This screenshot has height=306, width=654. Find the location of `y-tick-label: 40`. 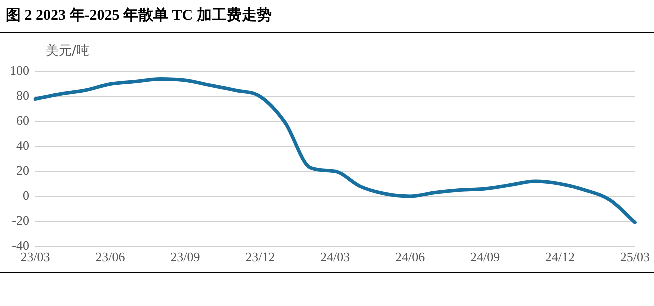

y-tick-label: 40 is located at coordinates (23, 146).